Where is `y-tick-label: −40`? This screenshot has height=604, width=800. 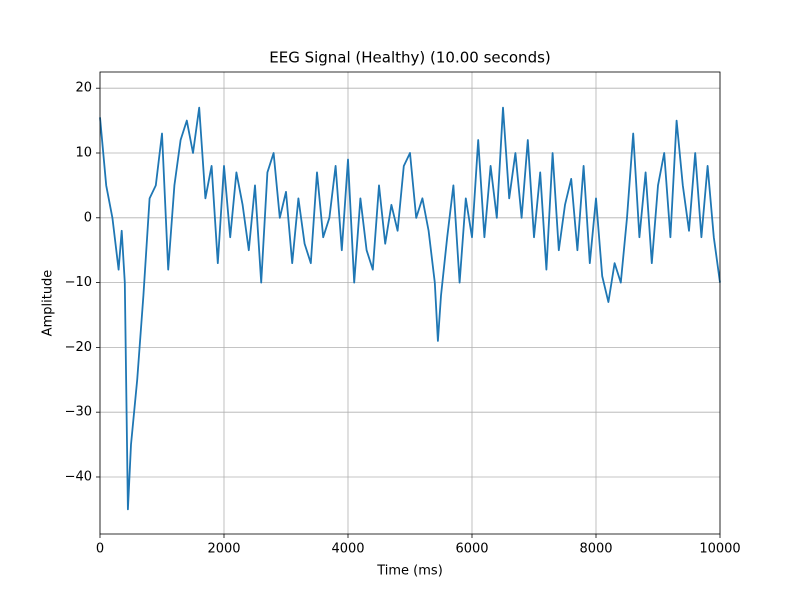
y-tick-label: −40 is located at coordinates (78, 476).